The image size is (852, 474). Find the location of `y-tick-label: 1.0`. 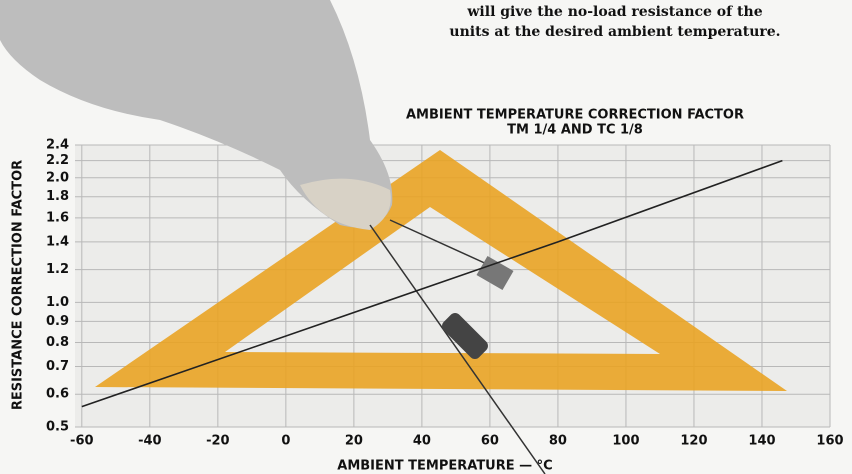

y-tick-label: 1.0 is located at coordinates (57, 302).